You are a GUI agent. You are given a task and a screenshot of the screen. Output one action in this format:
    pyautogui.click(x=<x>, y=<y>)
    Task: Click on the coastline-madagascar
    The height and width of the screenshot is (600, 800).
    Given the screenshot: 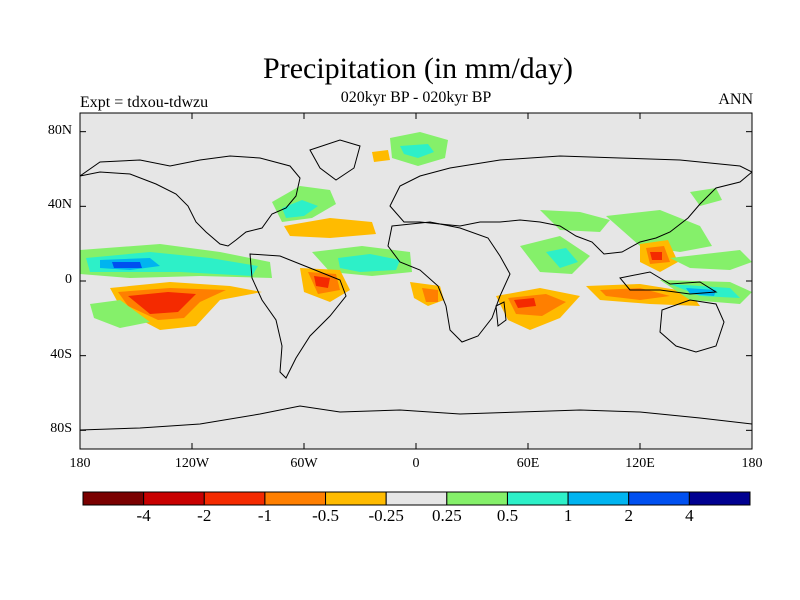 What is the action you would take?
    pyautogui.click(x=501, y=314)
    